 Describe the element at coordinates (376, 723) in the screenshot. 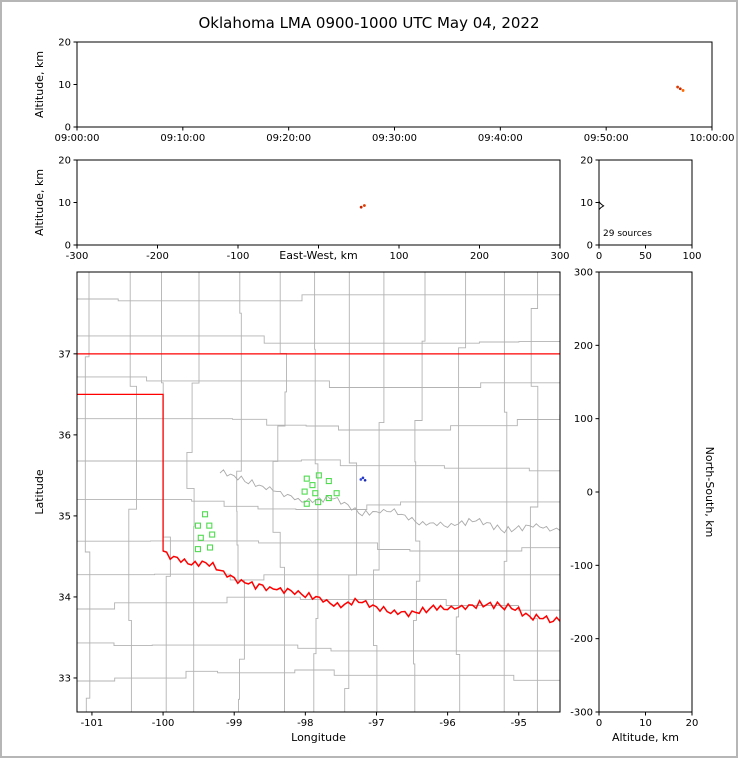

I see `x-tick-label: -97` at that location.